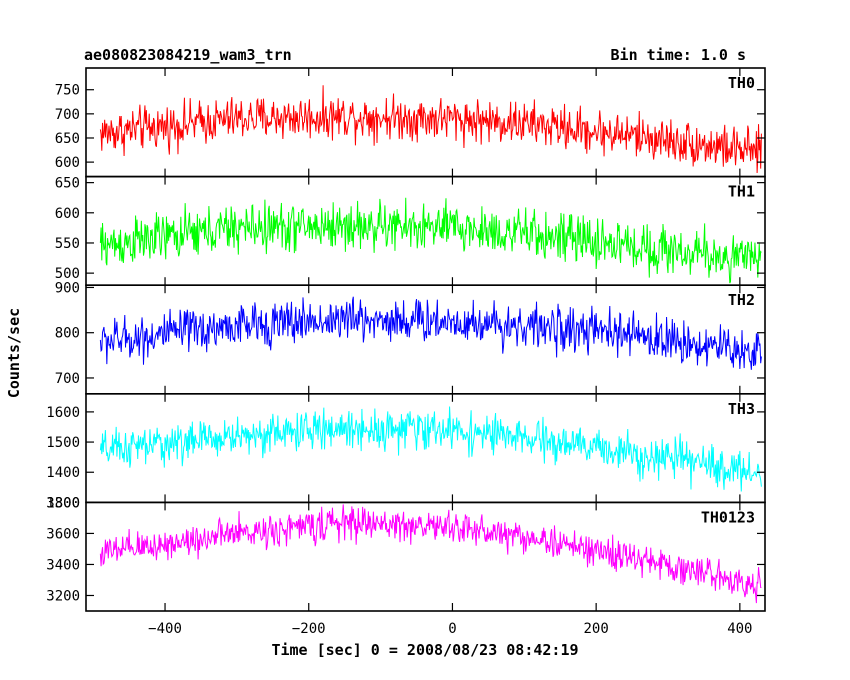  Describe the element at coordinates (430, 240) in the screenshot. I see `series-line-th1` at that location.